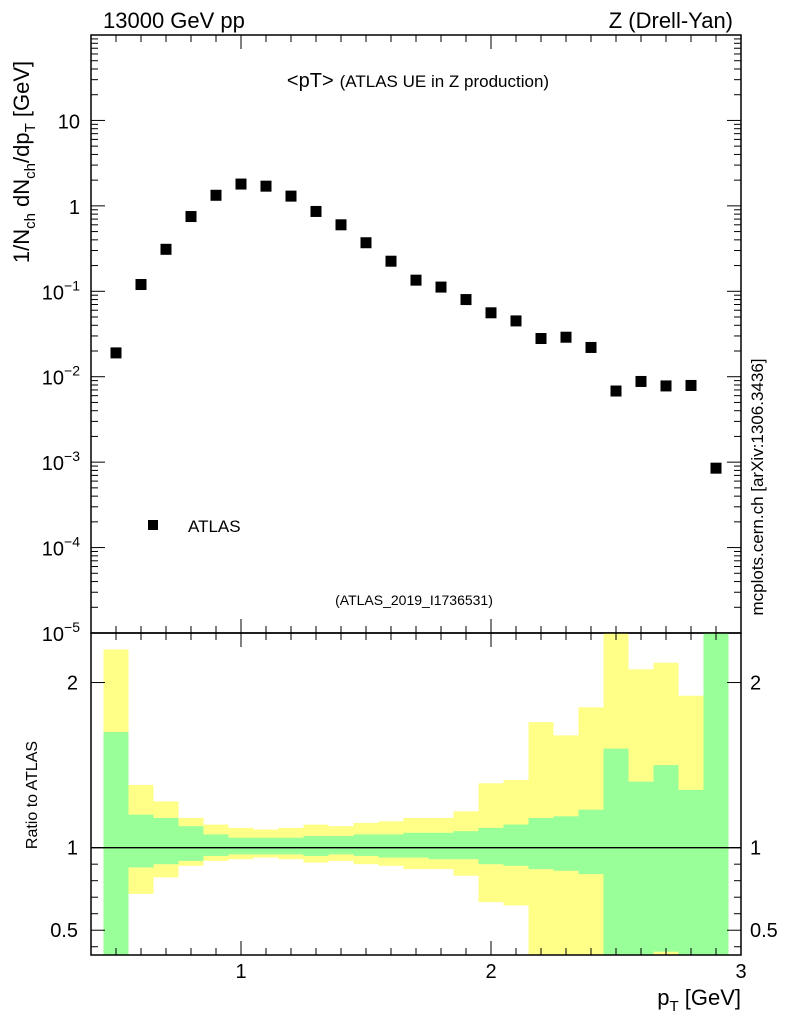 This screenshot has width=786, height=1029. What do you see at coordinates (214, 526) in the screenshot?
I see `legend-label: ATLAS` at bounding box center [214, 526].